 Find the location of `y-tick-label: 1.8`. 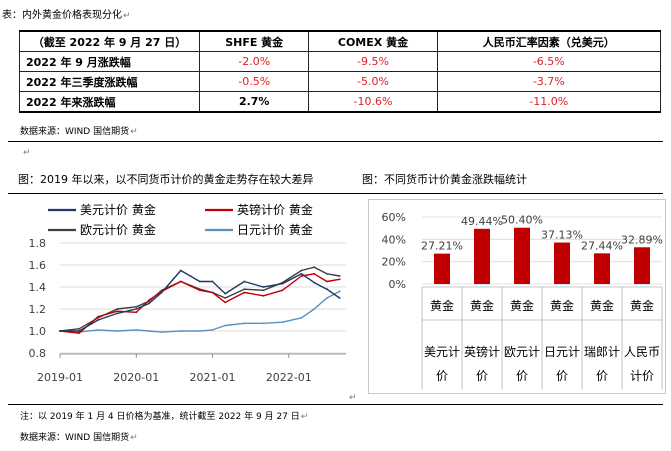

y-tick-label: 1.8 is located at coordinates (38, 243).